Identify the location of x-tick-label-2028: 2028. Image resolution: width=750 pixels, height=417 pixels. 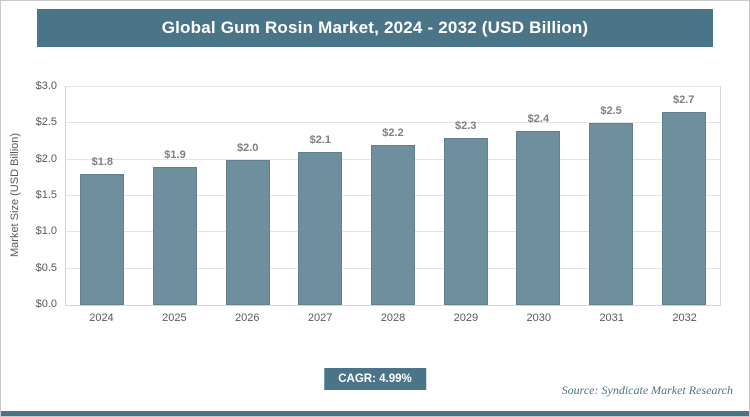
(393, 318).